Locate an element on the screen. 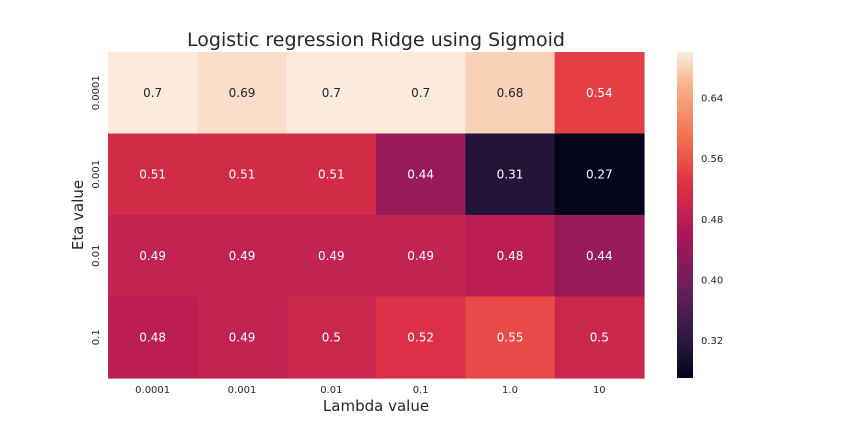  y-tick-label: 0.001 is located at coordinates (96, 174).